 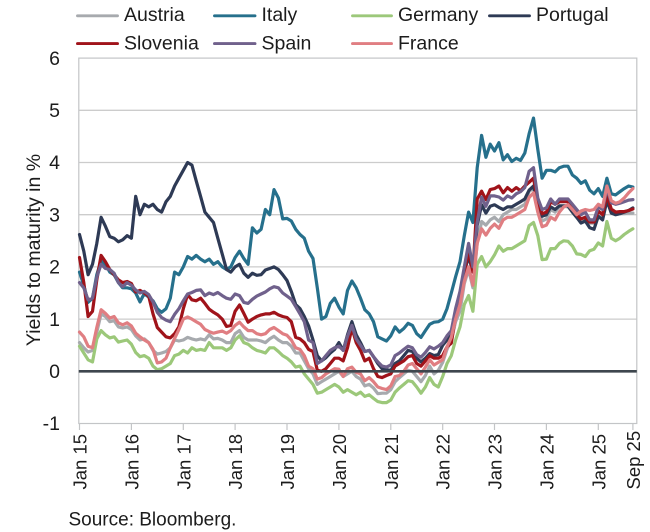 I want to click on svg-text: 0, so click(x=54, y=372).